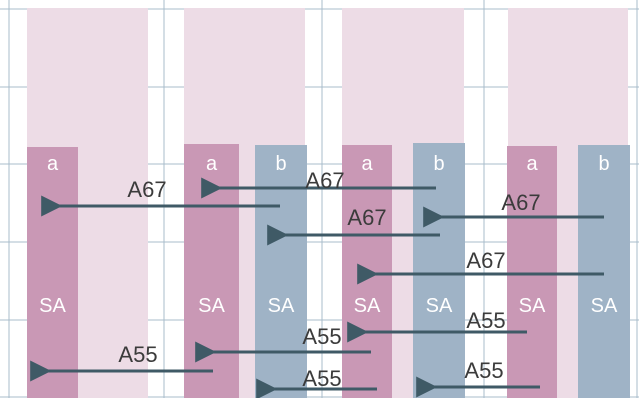 Image resolution: width=639 pixels, height=398 pixels. I want to click on bar-4a, so click(532, 272).